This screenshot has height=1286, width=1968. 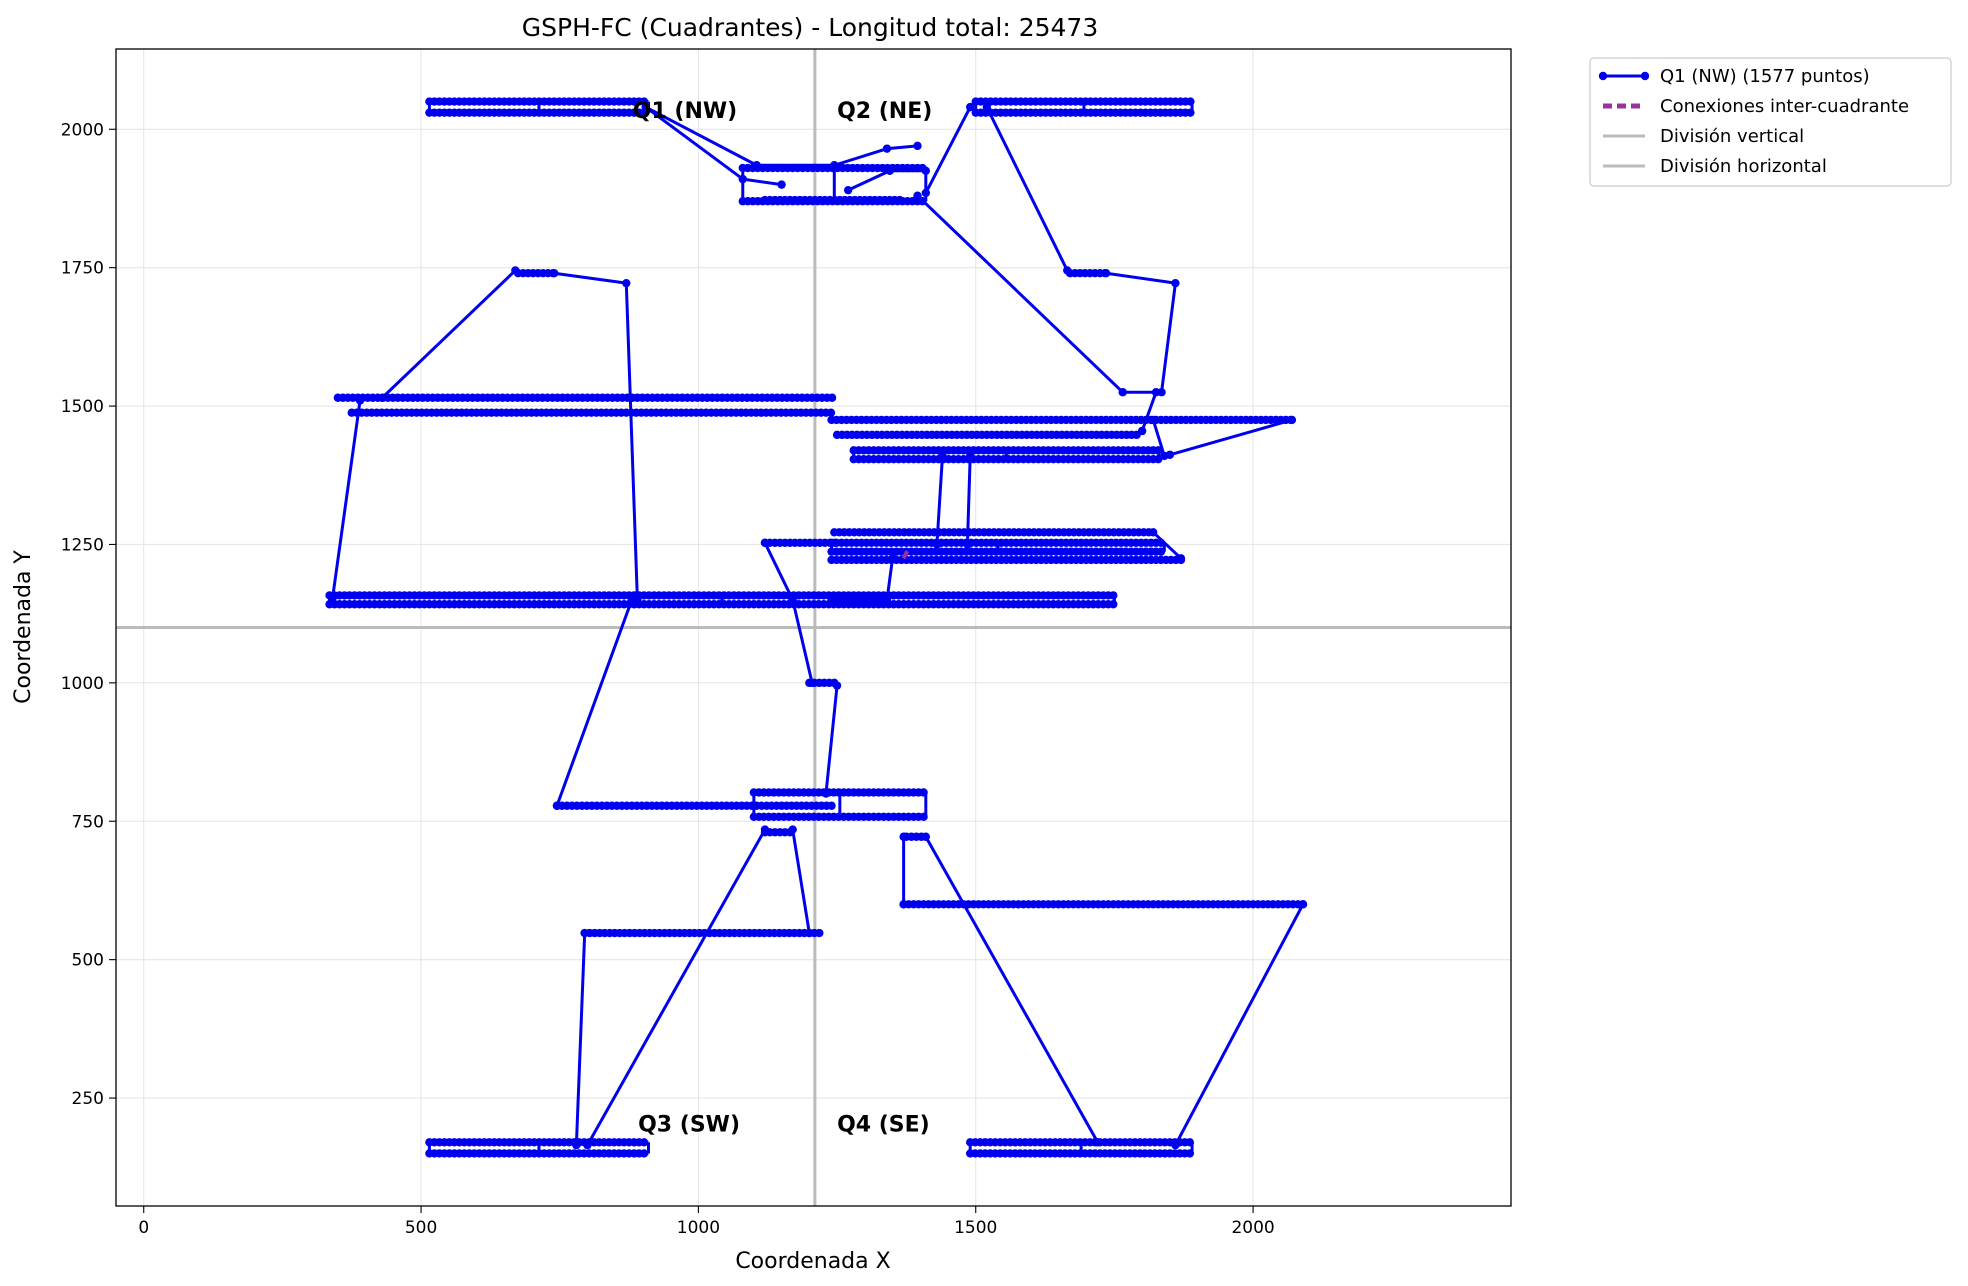 I want to click on y-tick-label: 1250, so click(x=82, y=545).